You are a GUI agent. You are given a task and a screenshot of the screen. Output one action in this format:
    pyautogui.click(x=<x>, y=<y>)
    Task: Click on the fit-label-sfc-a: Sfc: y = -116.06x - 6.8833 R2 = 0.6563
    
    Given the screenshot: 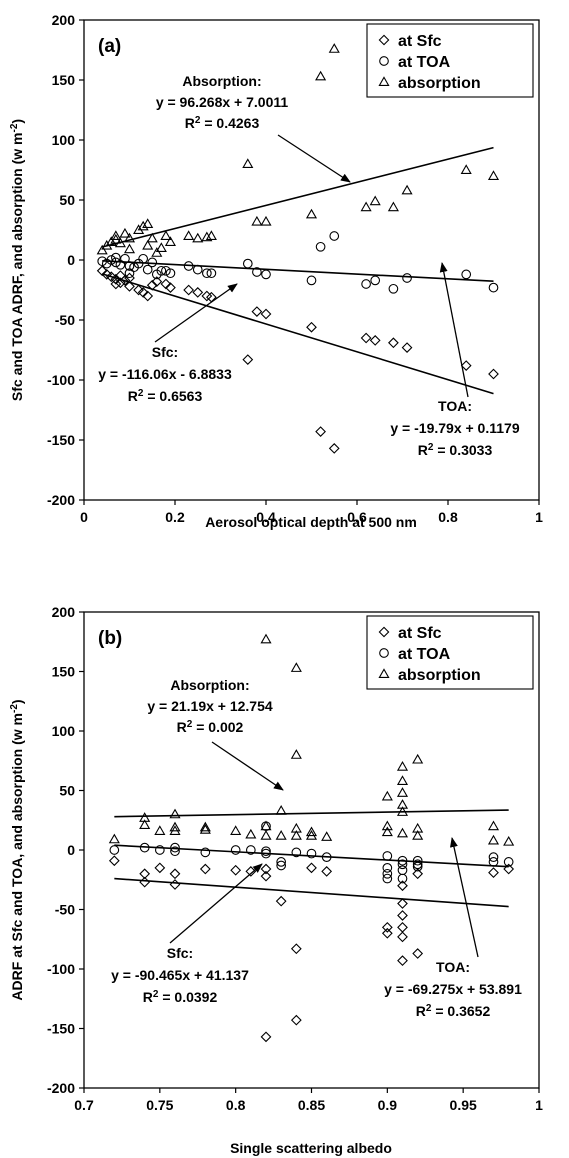 What is the action you would take?
    pyautogui.click(x=165, y=374)
    